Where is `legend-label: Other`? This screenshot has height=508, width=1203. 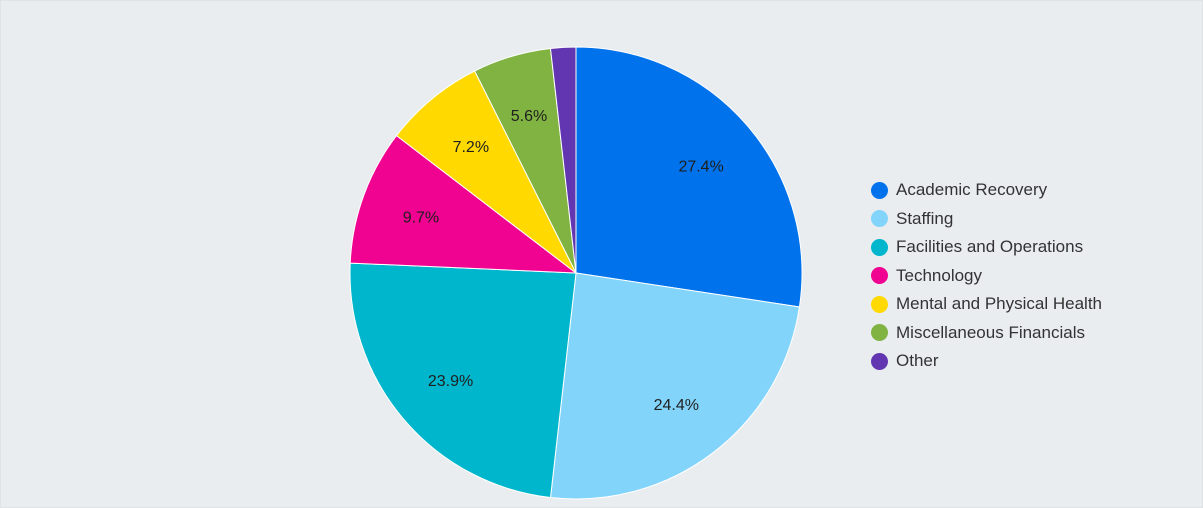 legend-label: Other is located at coordinates (917, 361).